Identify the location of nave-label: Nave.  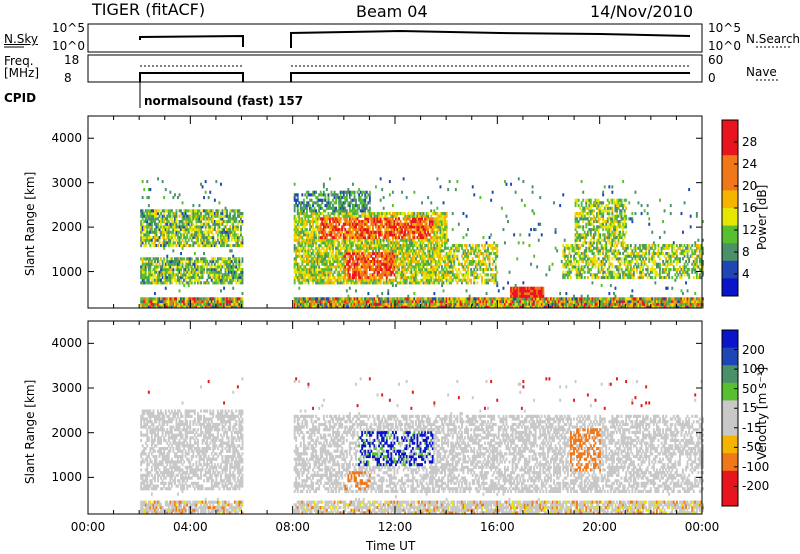
(761, 72).